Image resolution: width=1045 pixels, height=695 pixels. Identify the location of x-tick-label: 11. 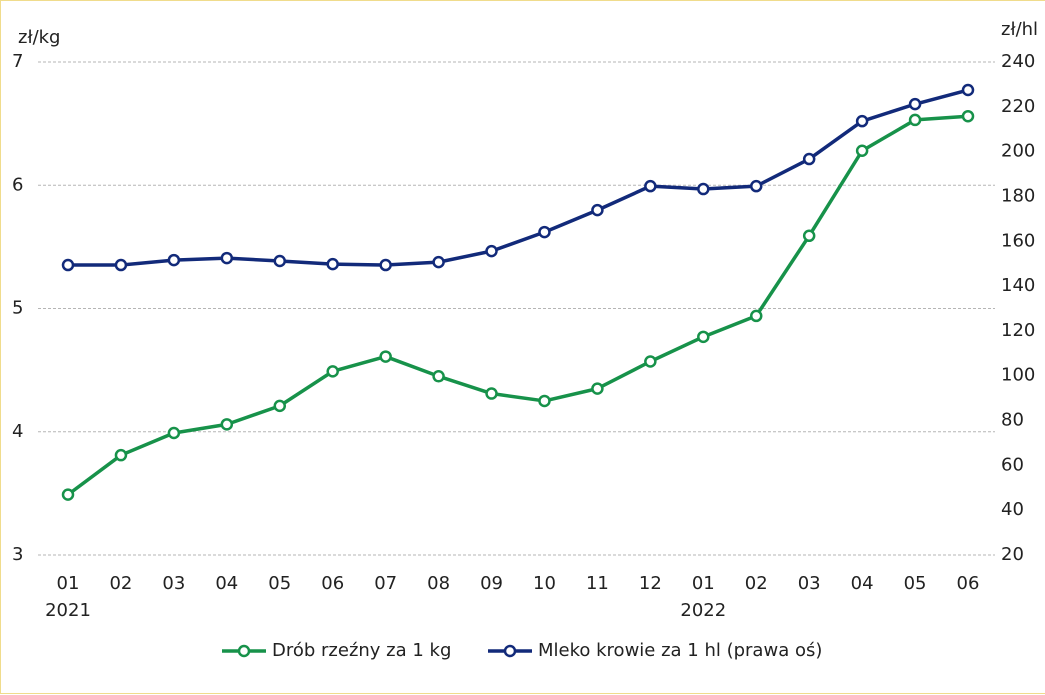
(597, 583).